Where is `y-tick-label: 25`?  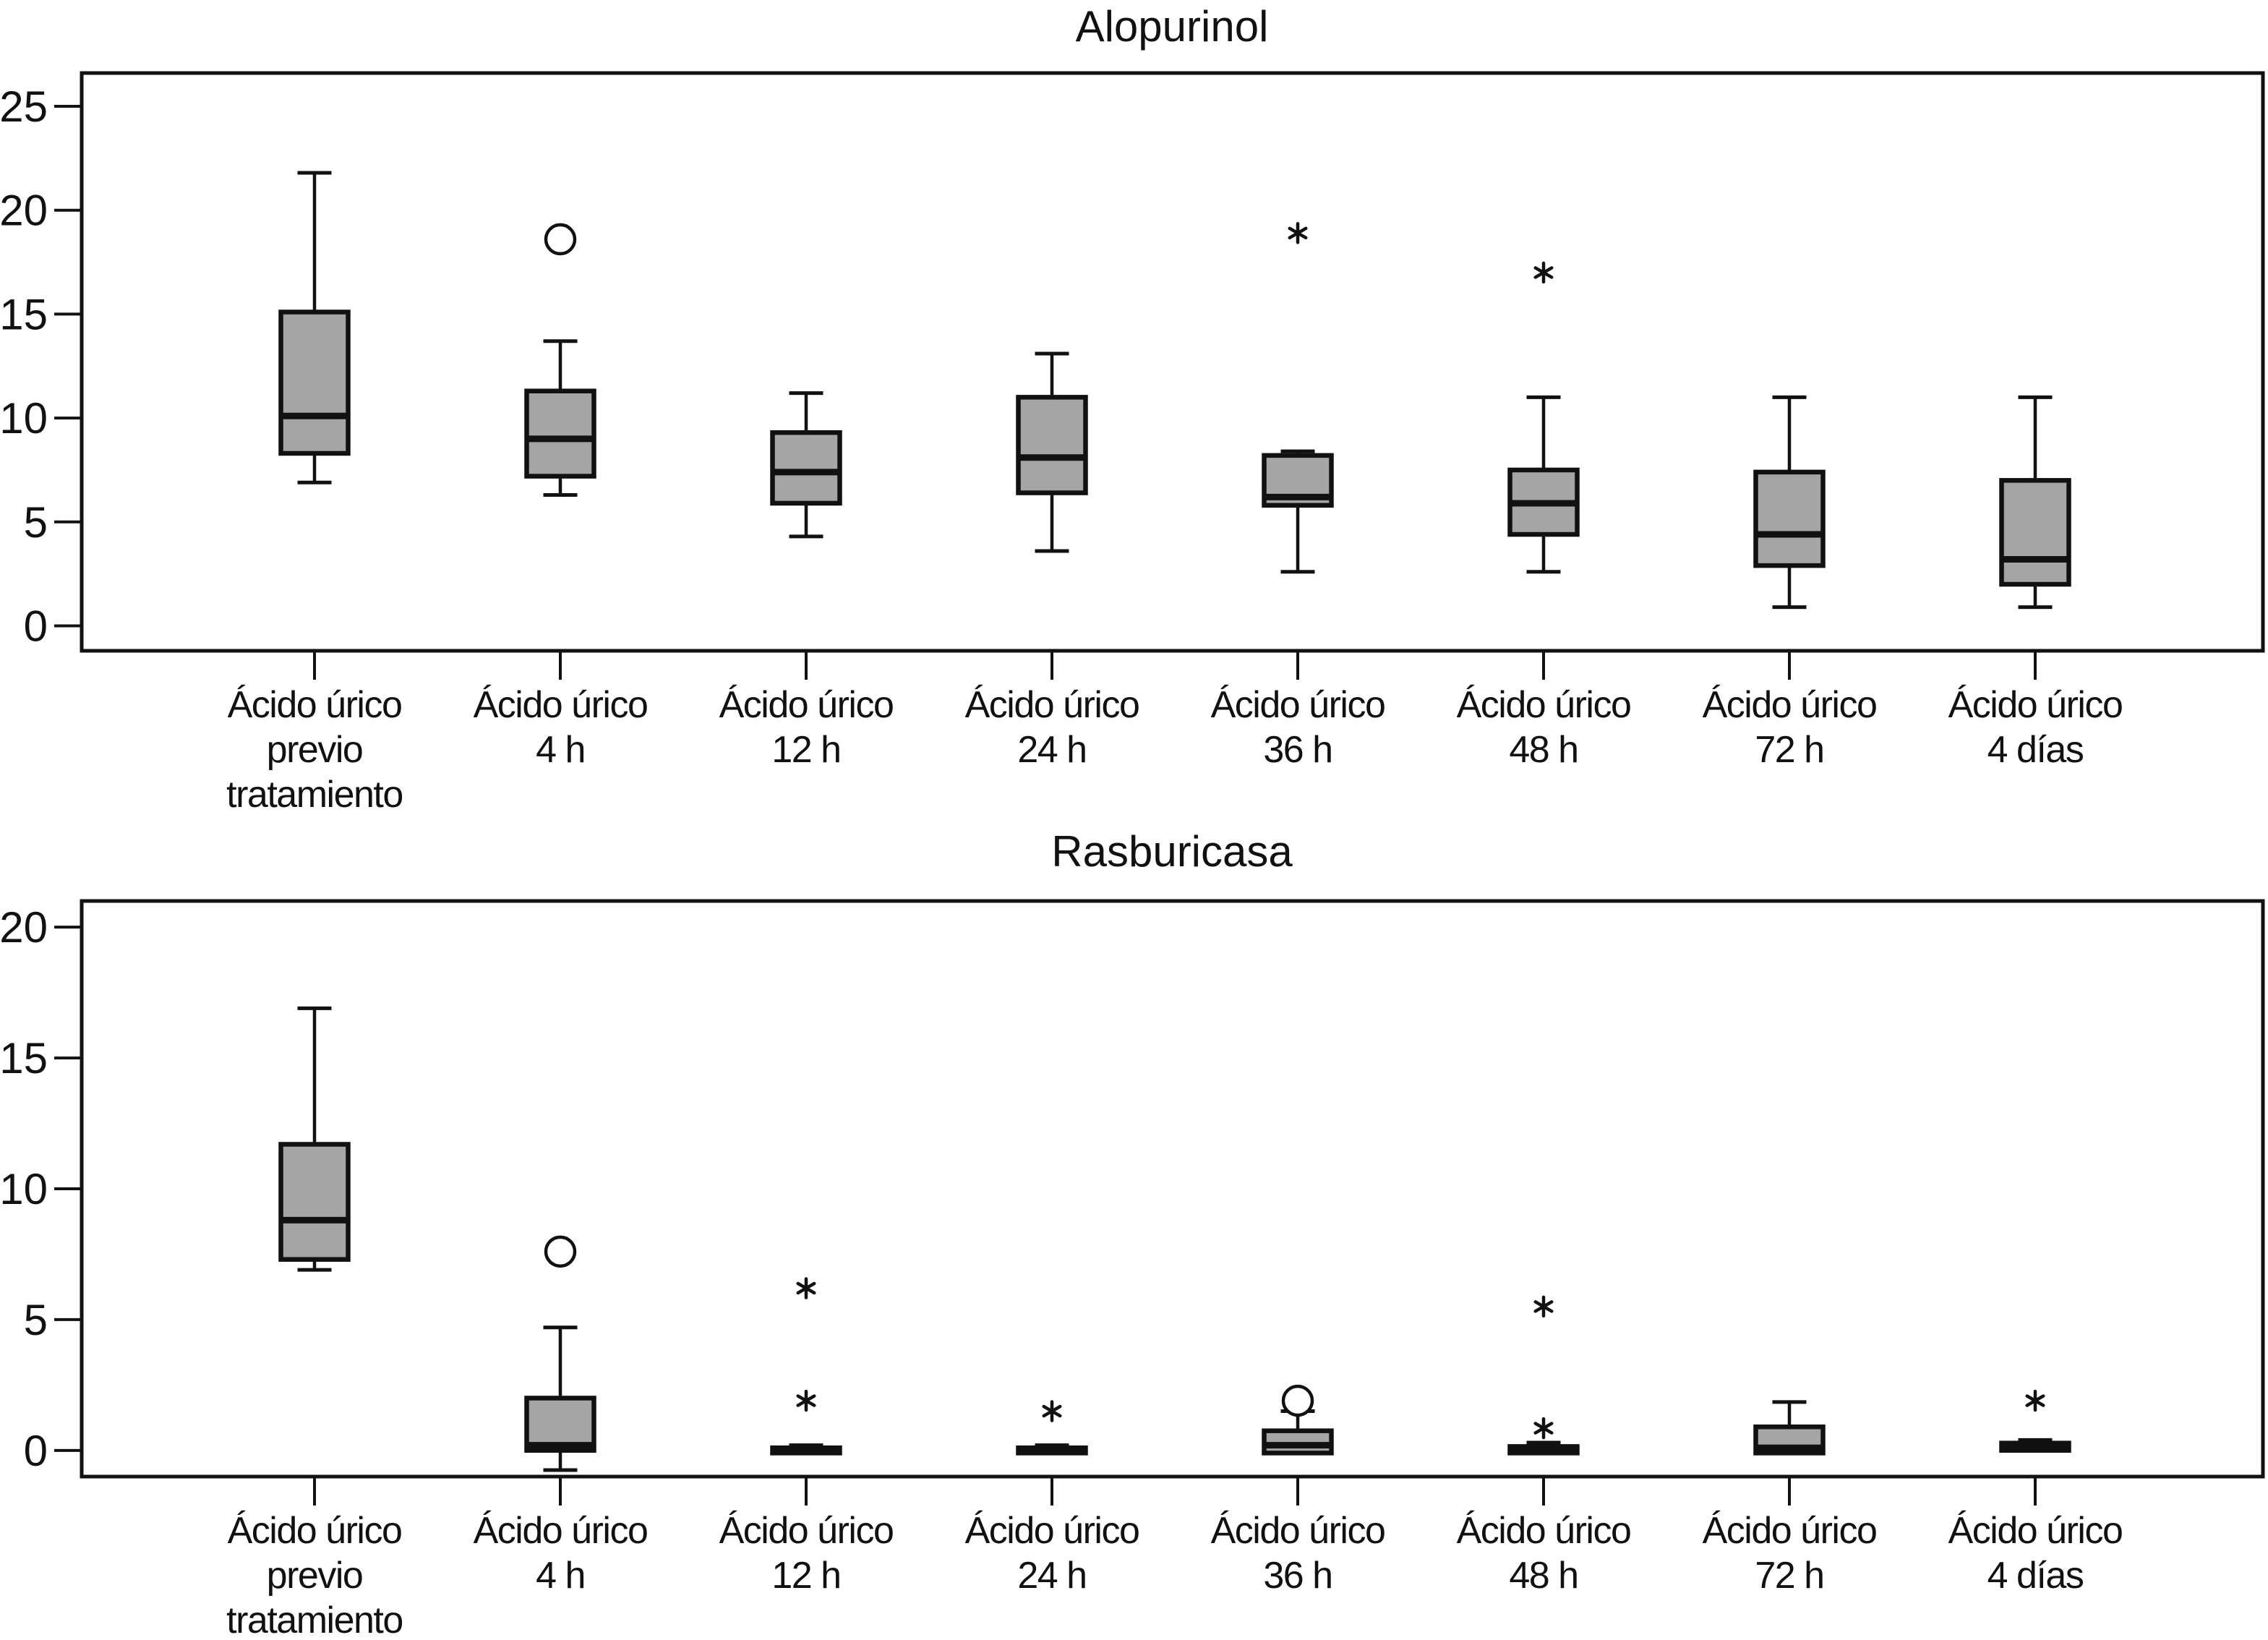 y-tick-label: 25 is located at coordinates (24, 106).